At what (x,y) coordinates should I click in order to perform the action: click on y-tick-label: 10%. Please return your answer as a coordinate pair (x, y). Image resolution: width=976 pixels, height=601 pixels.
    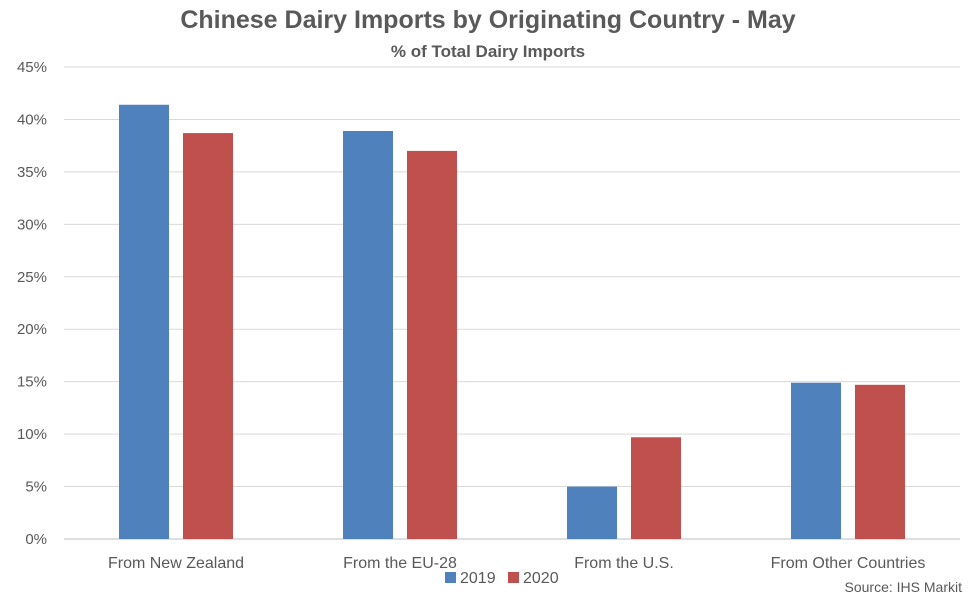
    Looking at the image, I should click on (32, 434).